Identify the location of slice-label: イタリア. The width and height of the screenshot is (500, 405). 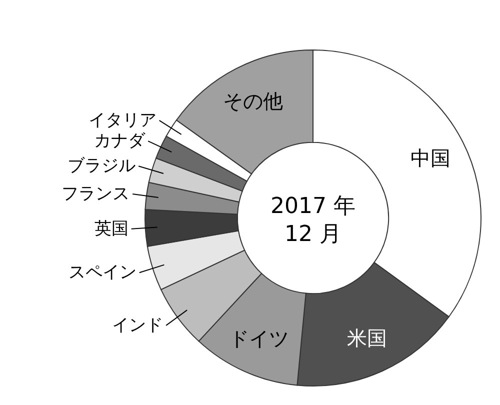
(122, 120).